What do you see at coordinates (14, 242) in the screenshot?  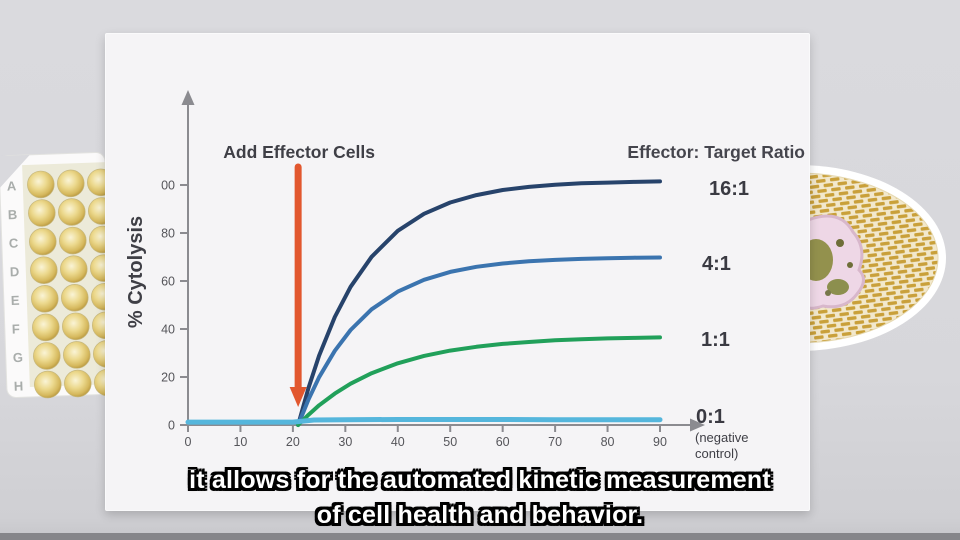 I see `svg-text: C` at bounding box center [14, 242].